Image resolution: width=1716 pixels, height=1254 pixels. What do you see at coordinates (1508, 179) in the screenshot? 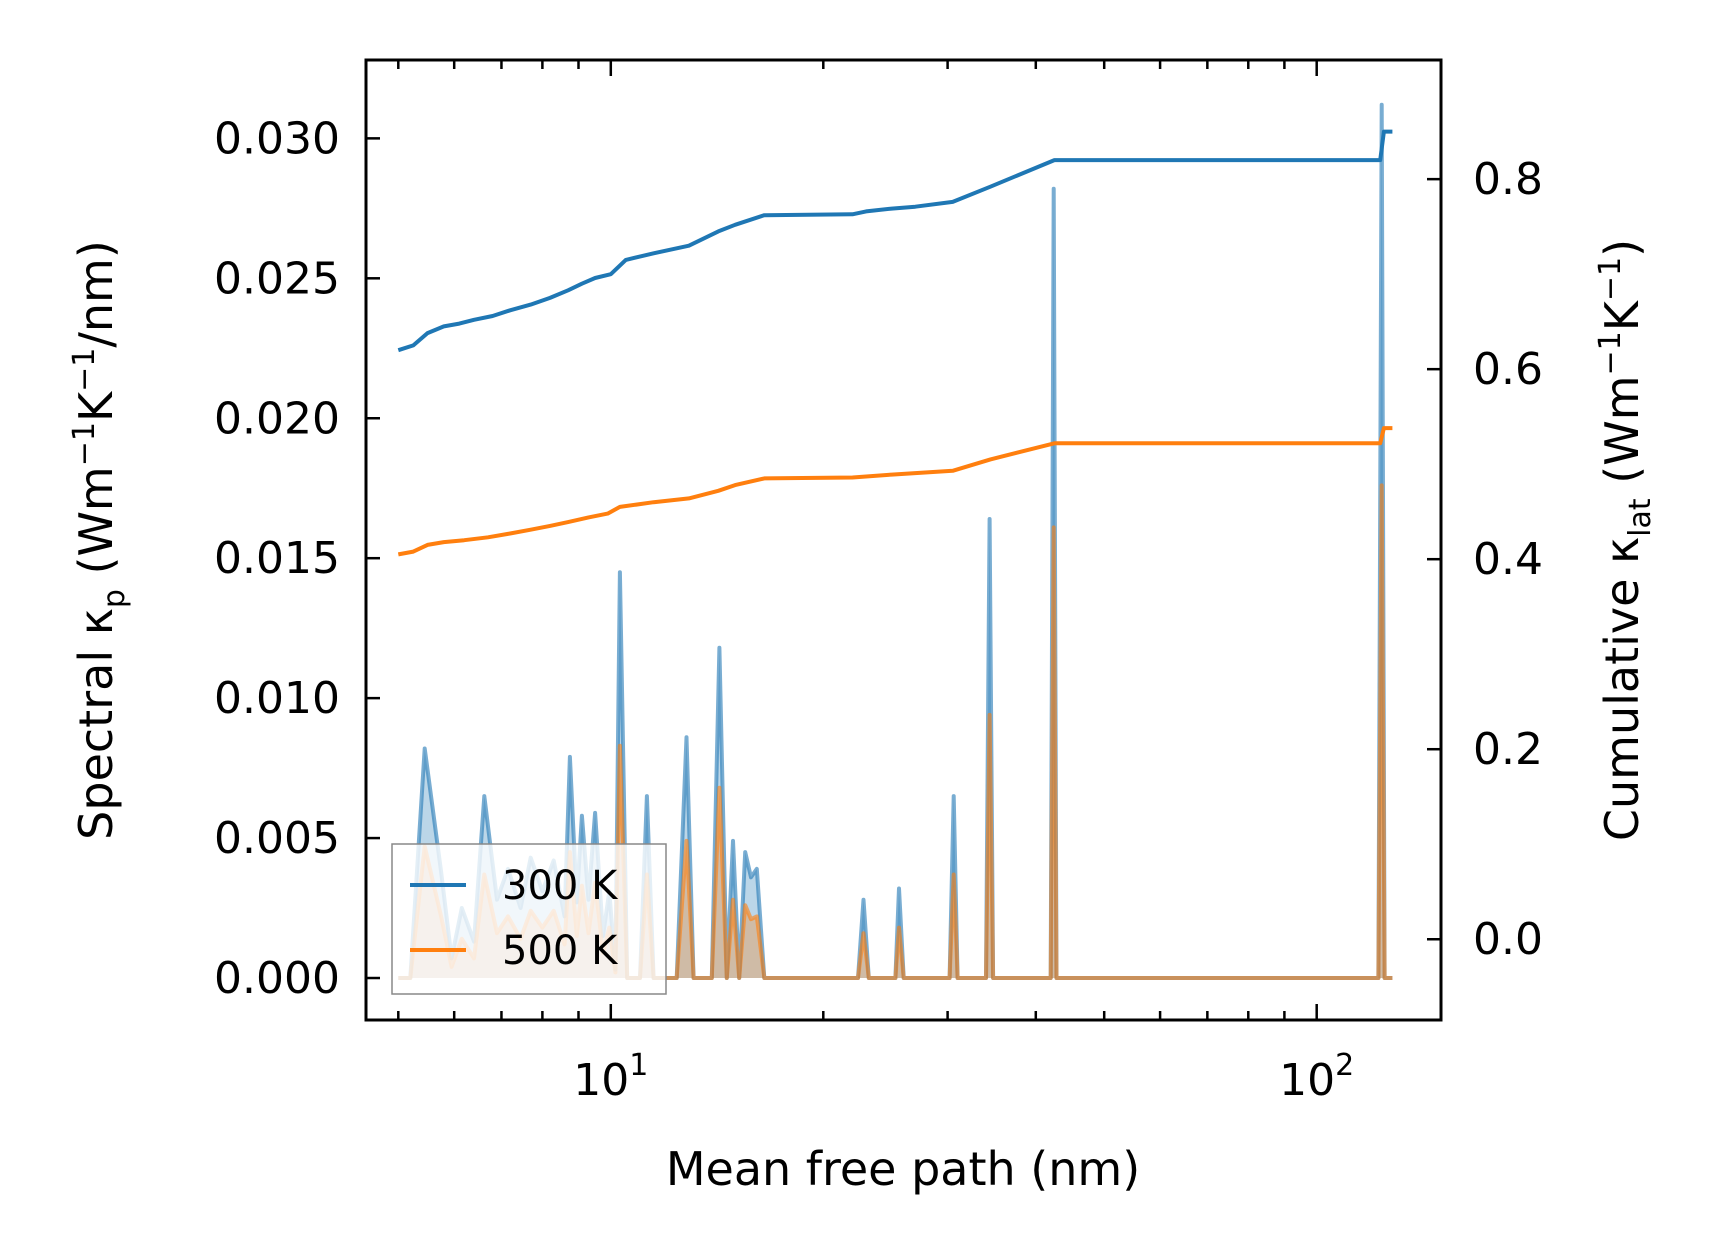
I see `right-tick-label-0.8: 0.8` at bounding box center [1508, 179].